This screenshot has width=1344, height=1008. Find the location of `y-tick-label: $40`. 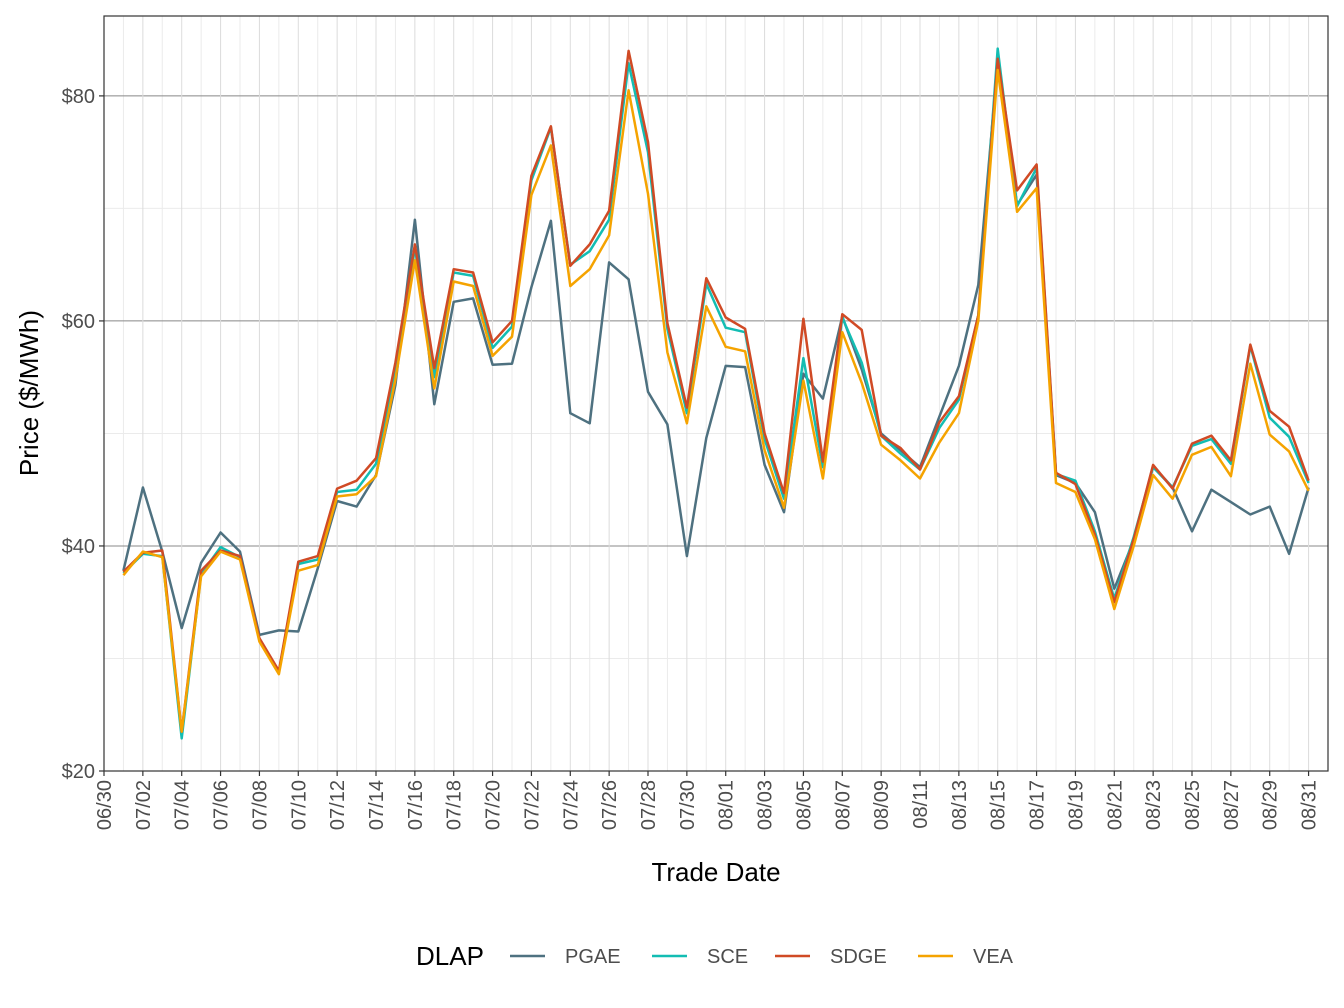

y-tick-label: $40 is located at coordinates (78, 547).